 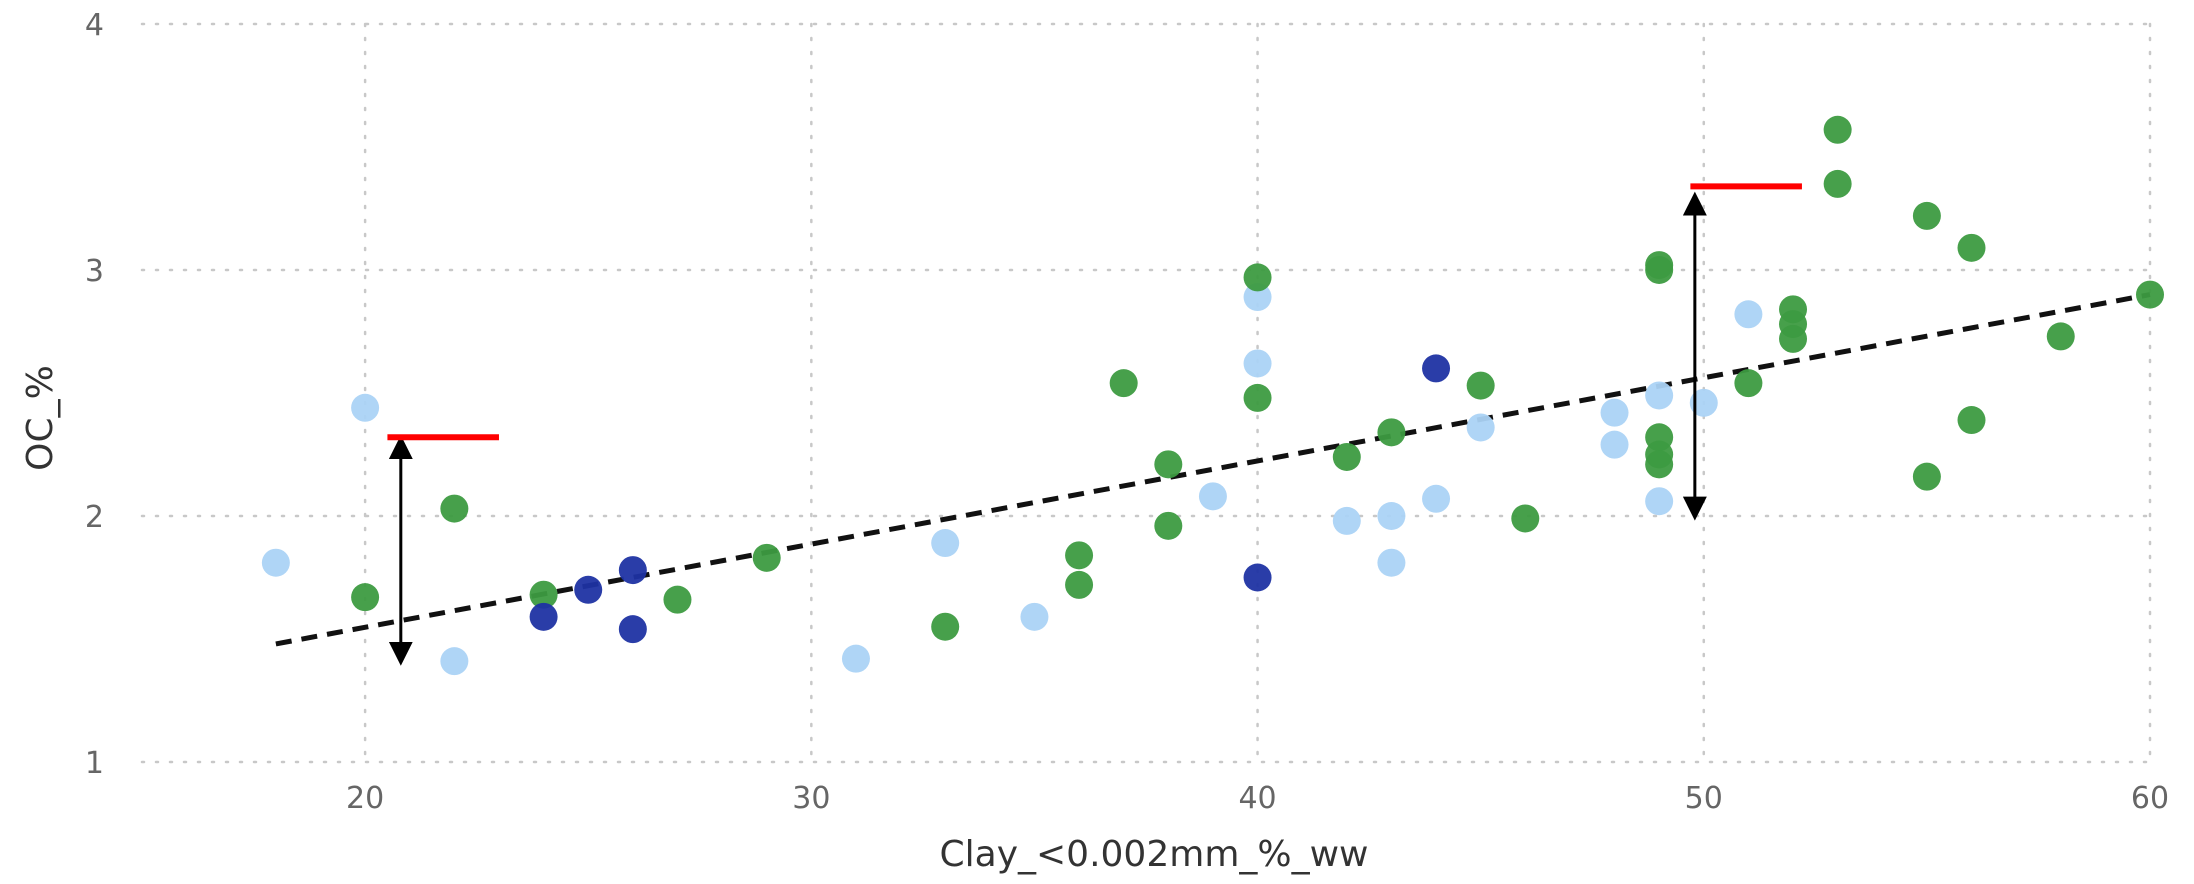 What do you see at coordinates (1704, 798) in the screenshot?
I see `x-tick-label: 50` at bounding box center [1704, 798].